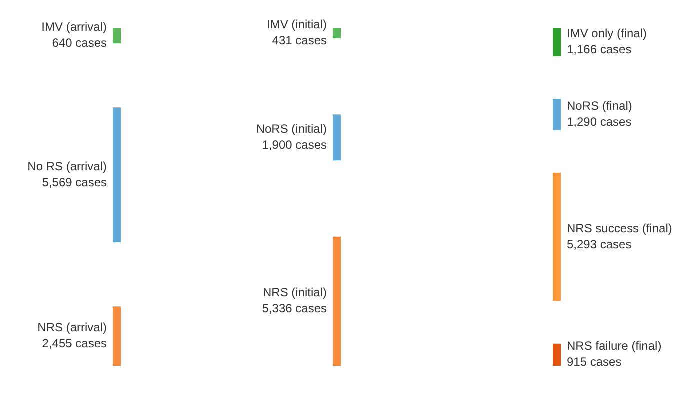 Image resolution: width=680 pixels, height=397 pixels. Describe the element at coordinates (74, 343) in the screenshot. I see `data-label: 2,455 cases` at that location.